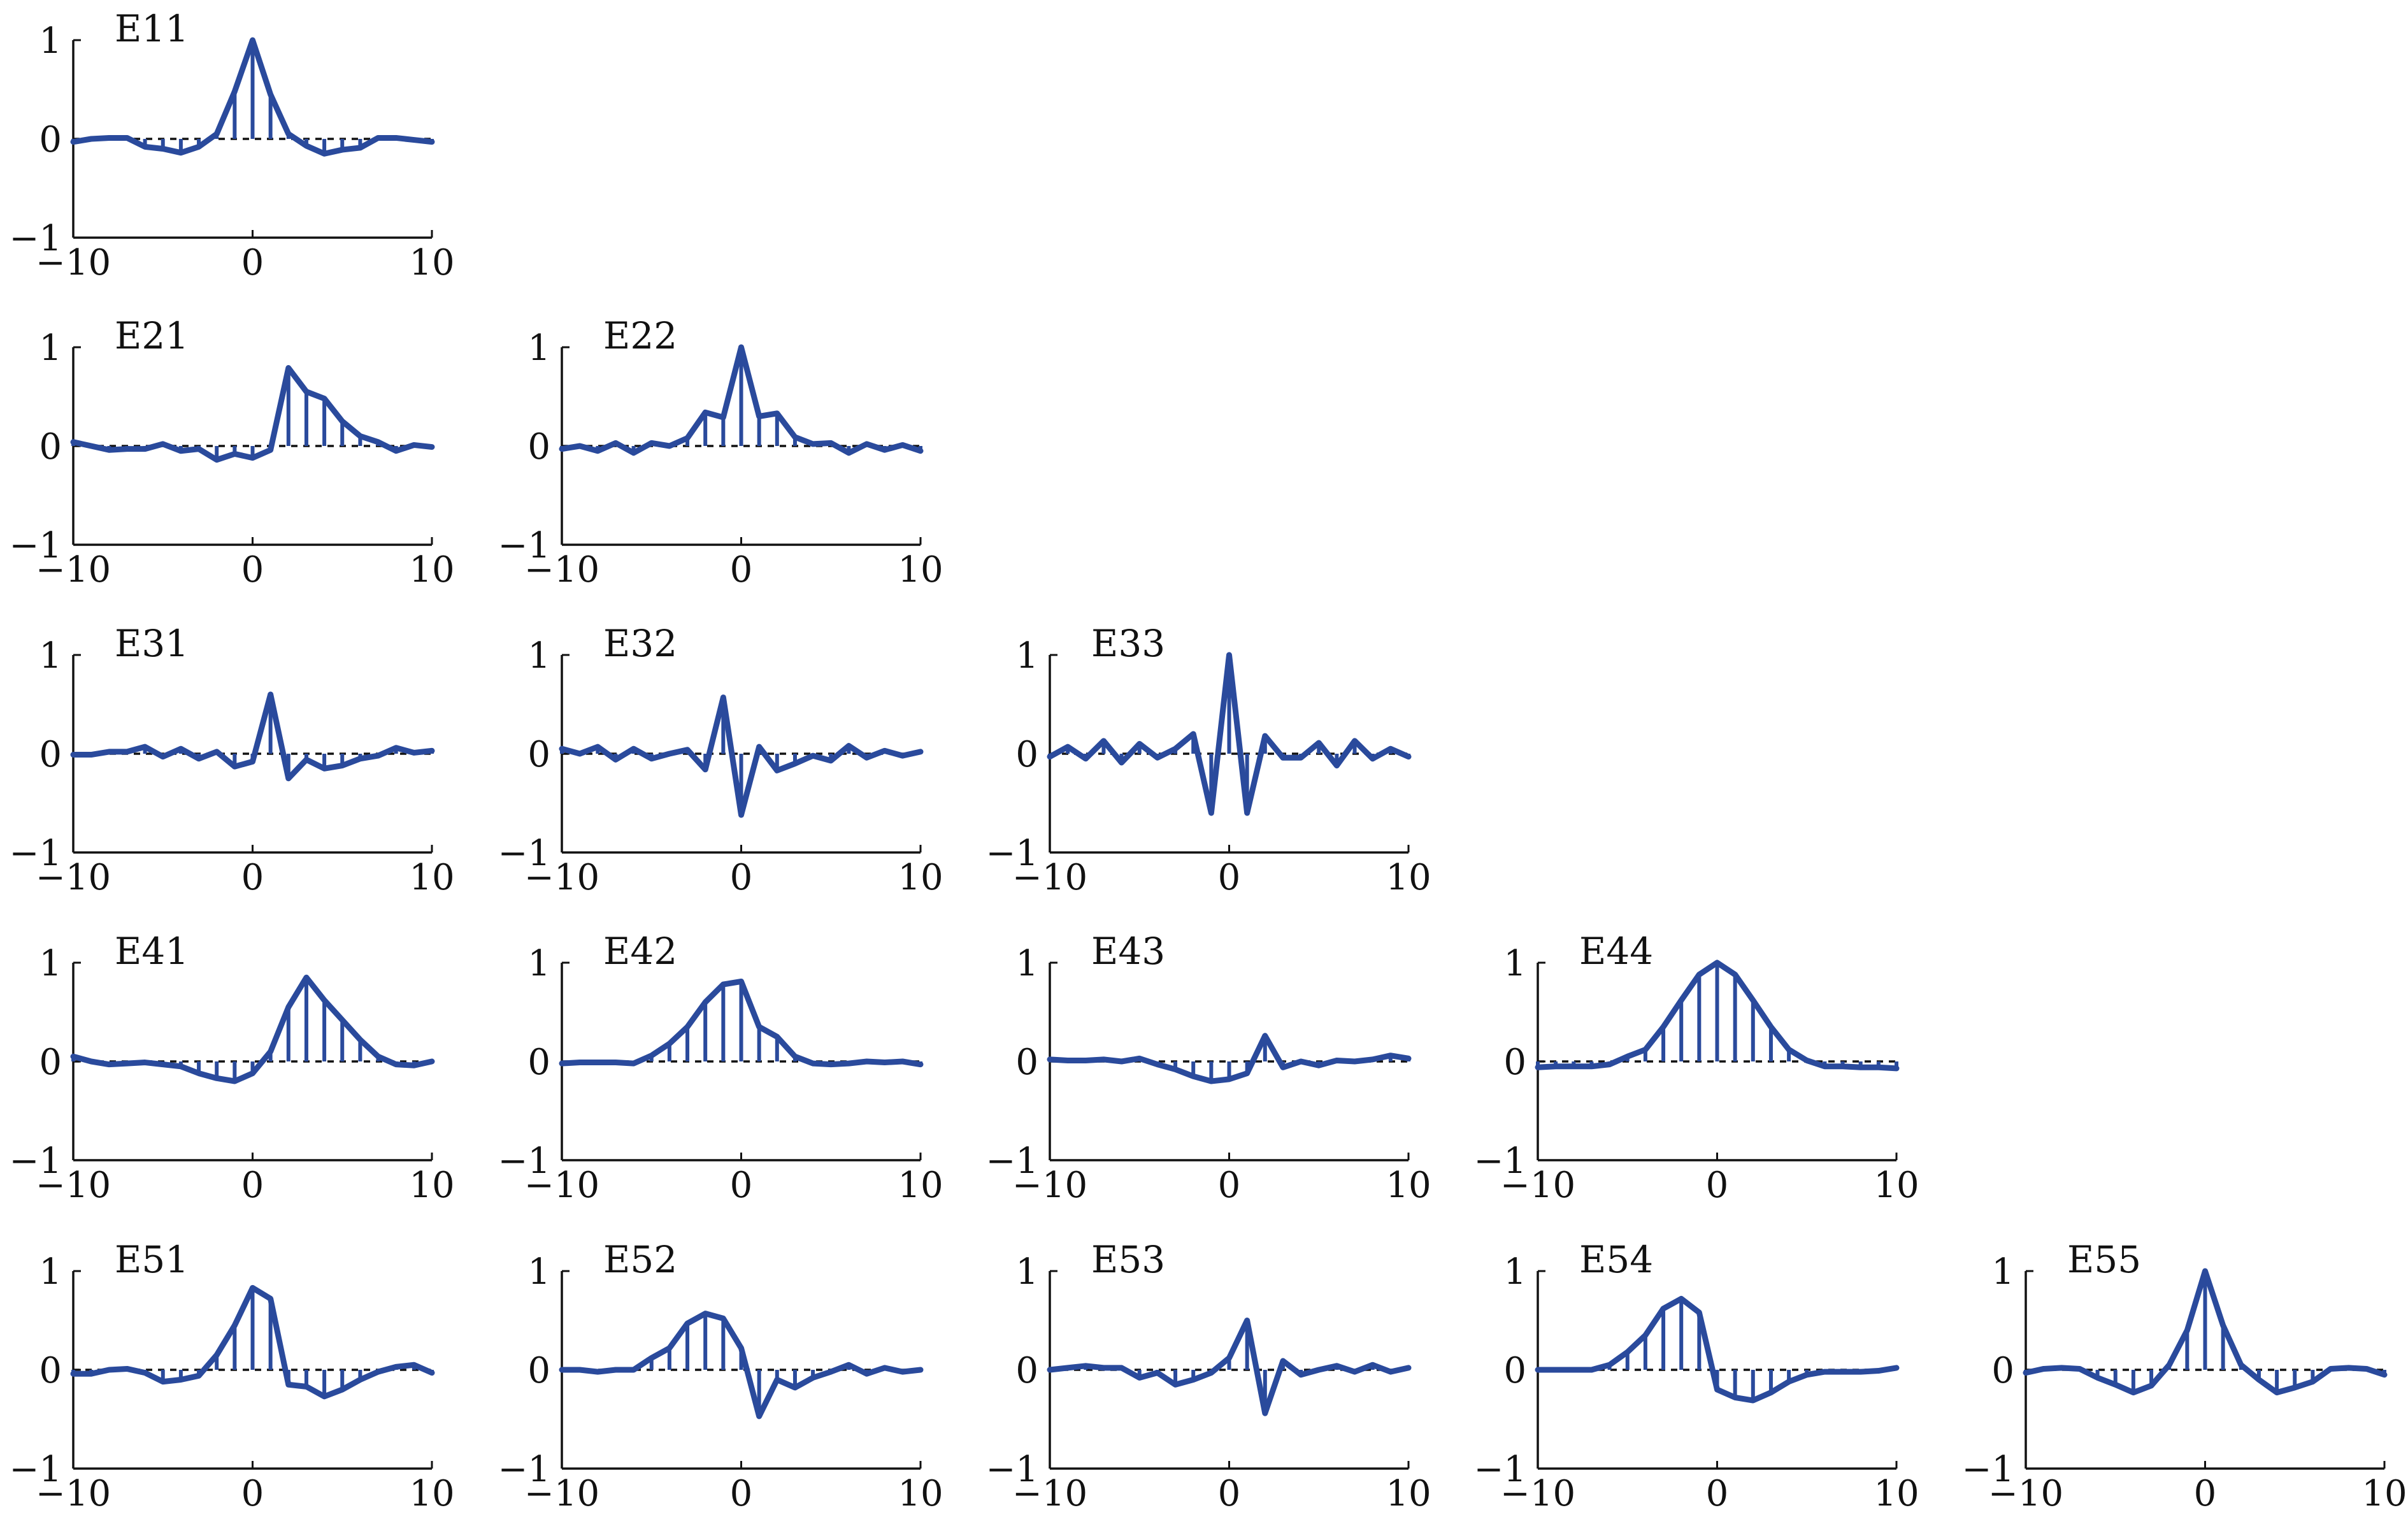  Describe the element at coordinates (640, 1259) in the screenshot. I see `panel-title: E52` at that location.